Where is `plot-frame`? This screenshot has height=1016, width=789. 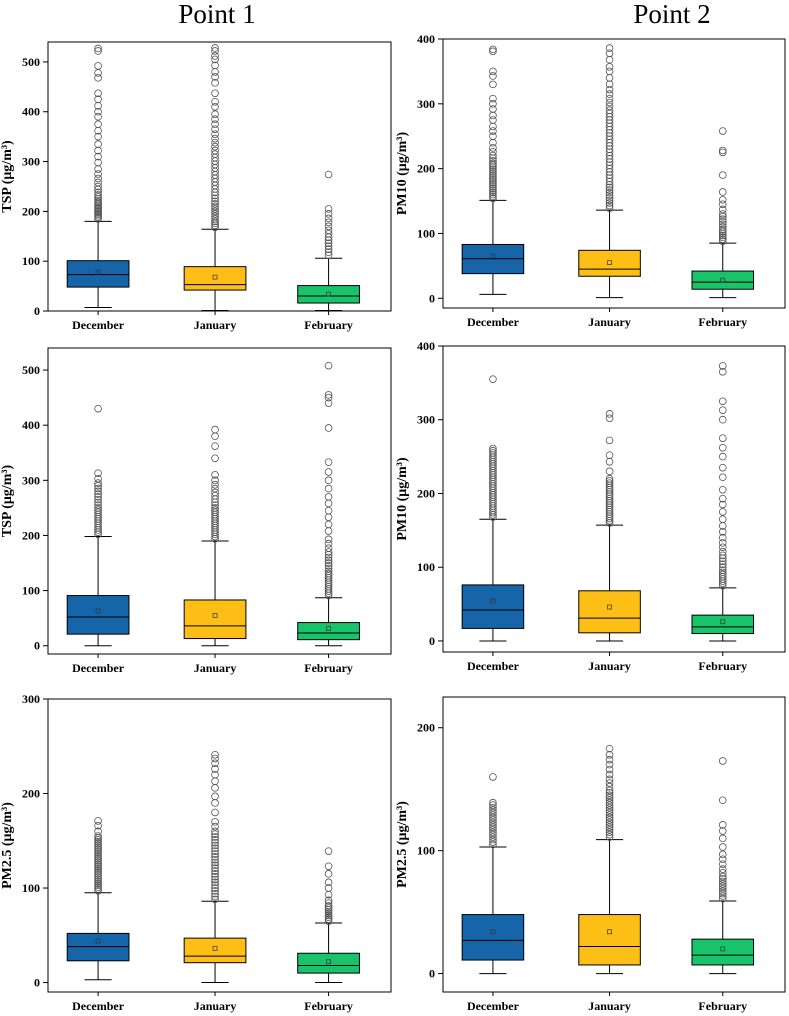
plot-frame is located at coordinates (614, 844).